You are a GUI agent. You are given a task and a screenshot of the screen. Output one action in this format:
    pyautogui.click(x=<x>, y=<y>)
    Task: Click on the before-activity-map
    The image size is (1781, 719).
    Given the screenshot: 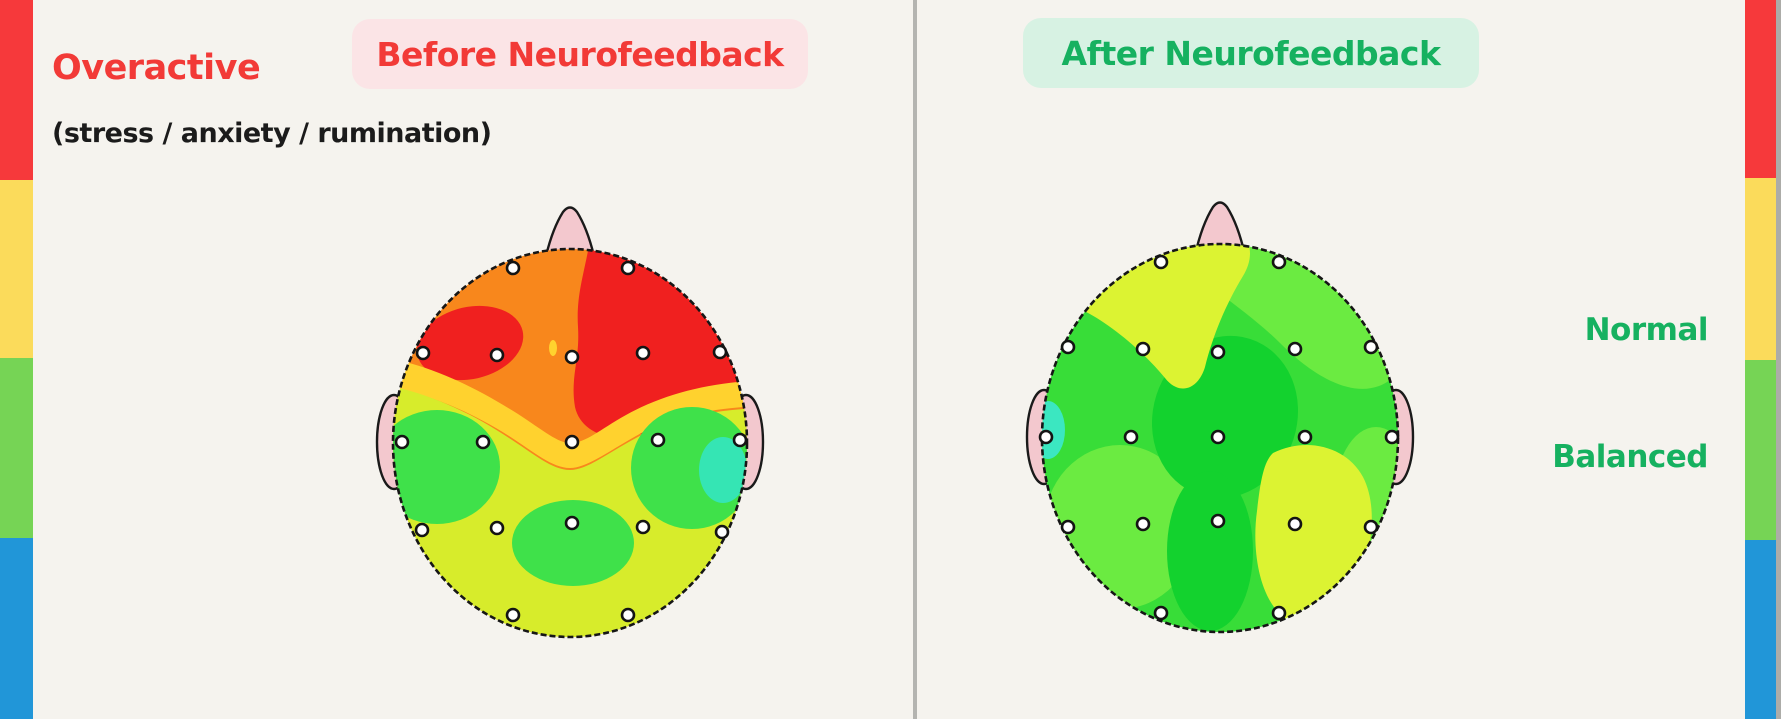 What is the action you would take?
    pyautogui.click(x=570, y=443)
    